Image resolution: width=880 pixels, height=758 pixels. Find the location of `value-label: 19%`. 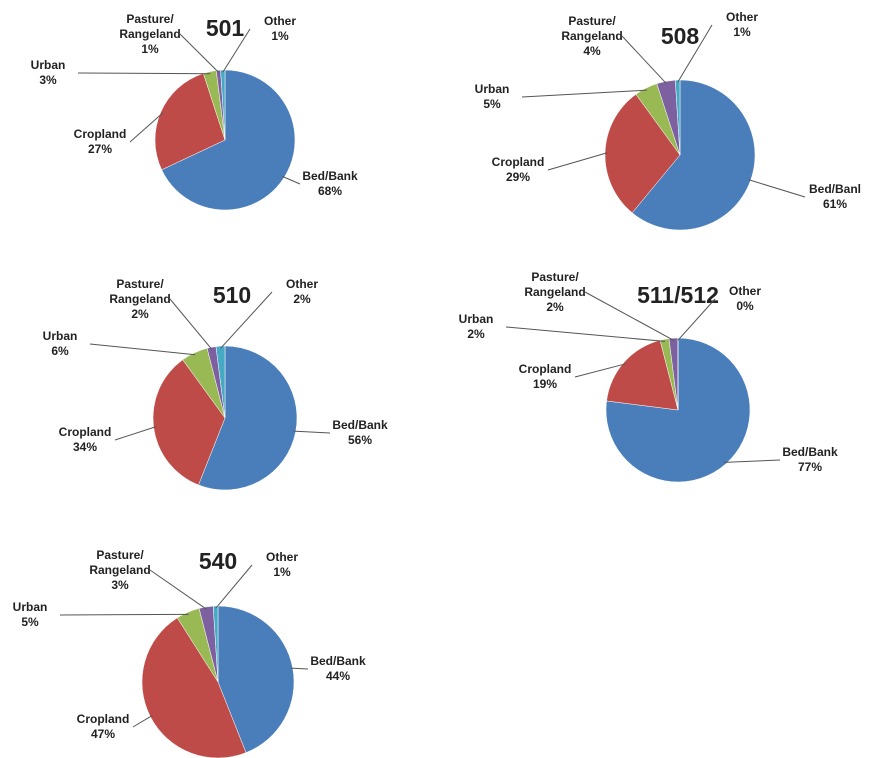

value-label: 19% is located at coordinates (545, 384).